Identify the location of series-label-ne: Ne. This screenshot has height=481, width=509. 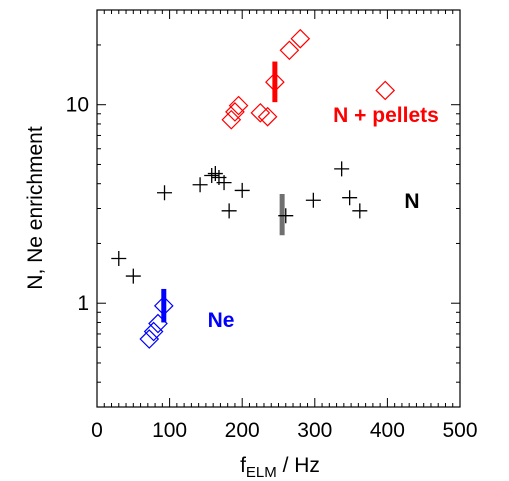
(221, 320).